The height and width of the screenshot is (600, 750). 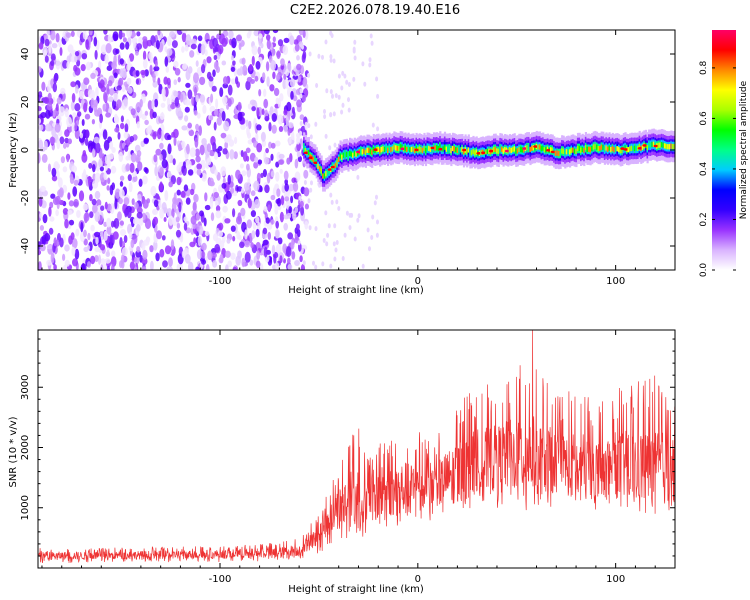 What do you see at coordinates (25, 102) in the screenshot?
I see `y-tick-label: 20` at bounding box center [25, 102].